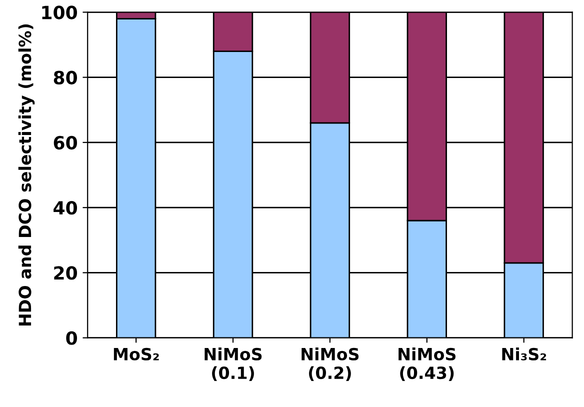 The image size is (584, 407). Describe the element at coordinates (66, 208) in the screenshot. I see `y-tick-label: 40` at that location.